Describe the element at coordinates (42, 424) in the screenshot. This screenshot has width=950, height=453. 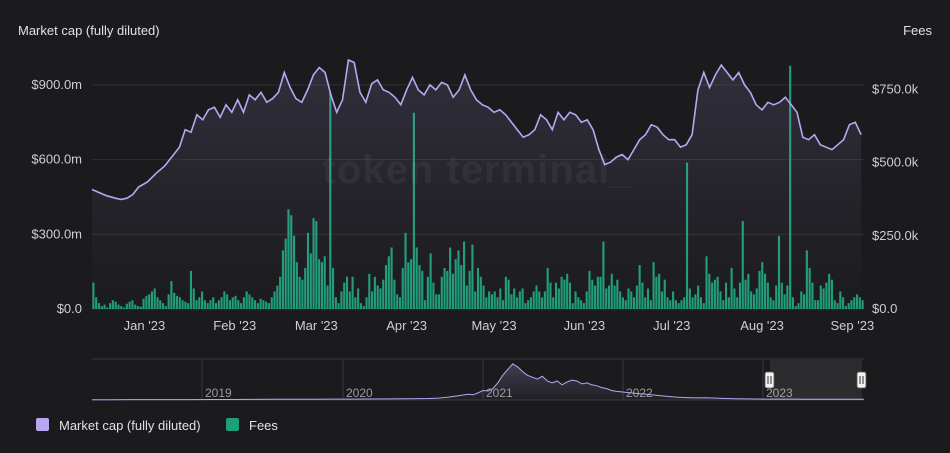
I see `legend-swatch-market-cap` at that location.